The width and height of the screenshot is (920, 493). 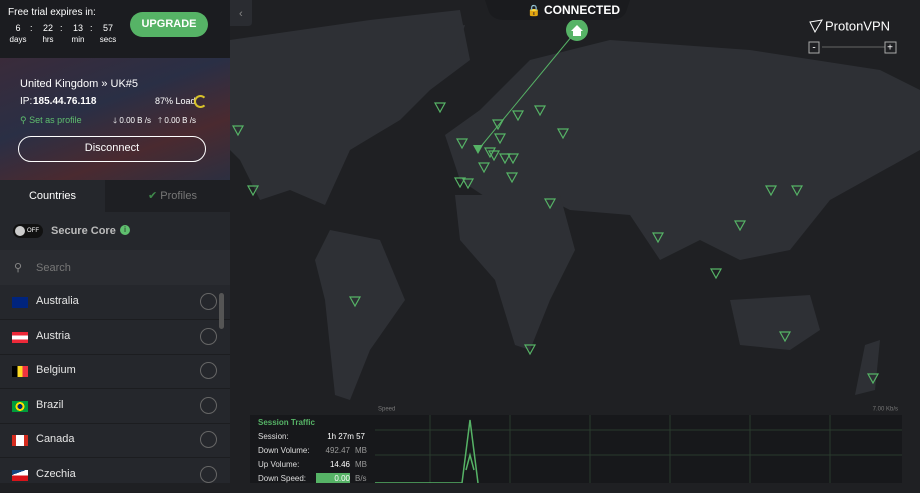 I want to click on countdown-value: 6, so click(x=18, y=28).